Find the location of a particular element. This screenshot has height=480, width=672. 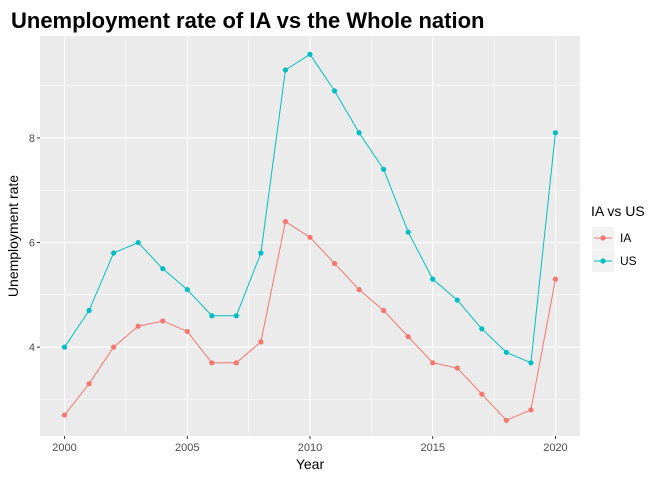

legend-label-ia: IA is located at coordinates (625, 238).